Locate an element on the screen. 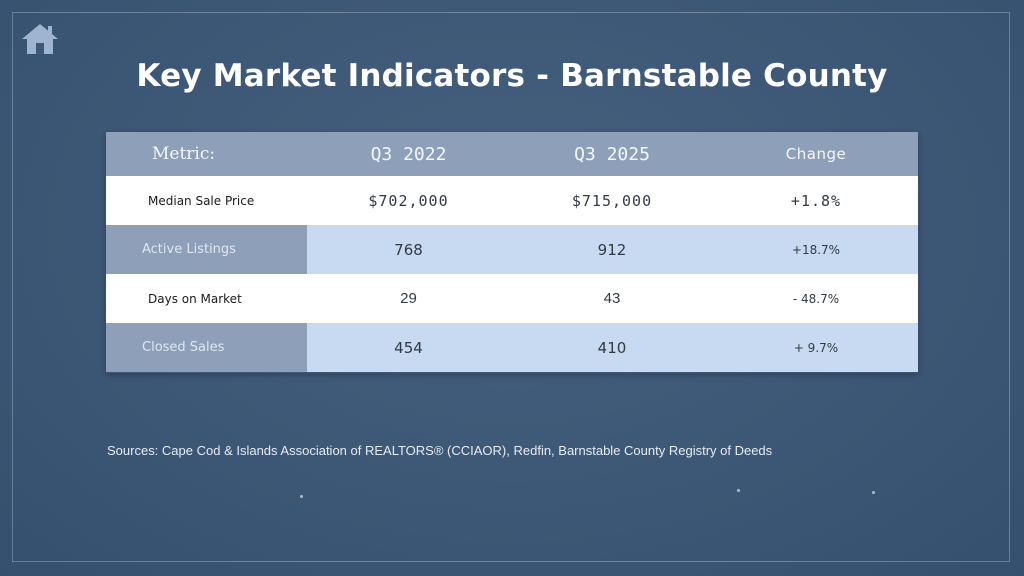  table-row: Active Listings 768 912 +18.7% is located at coordinates (512, 249).